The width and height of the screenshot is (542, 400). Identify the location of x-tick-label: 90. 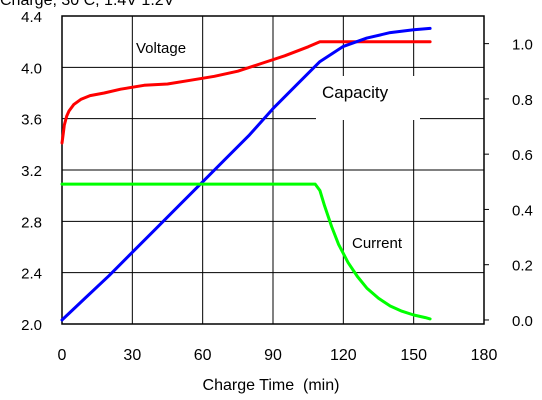
(273, 355).